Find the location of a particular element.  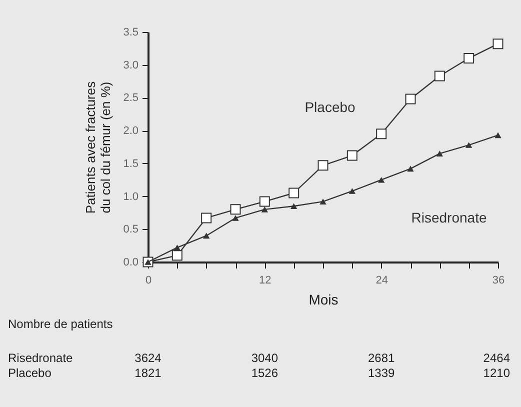

text: 1821 is located at coordinates (148, 373).